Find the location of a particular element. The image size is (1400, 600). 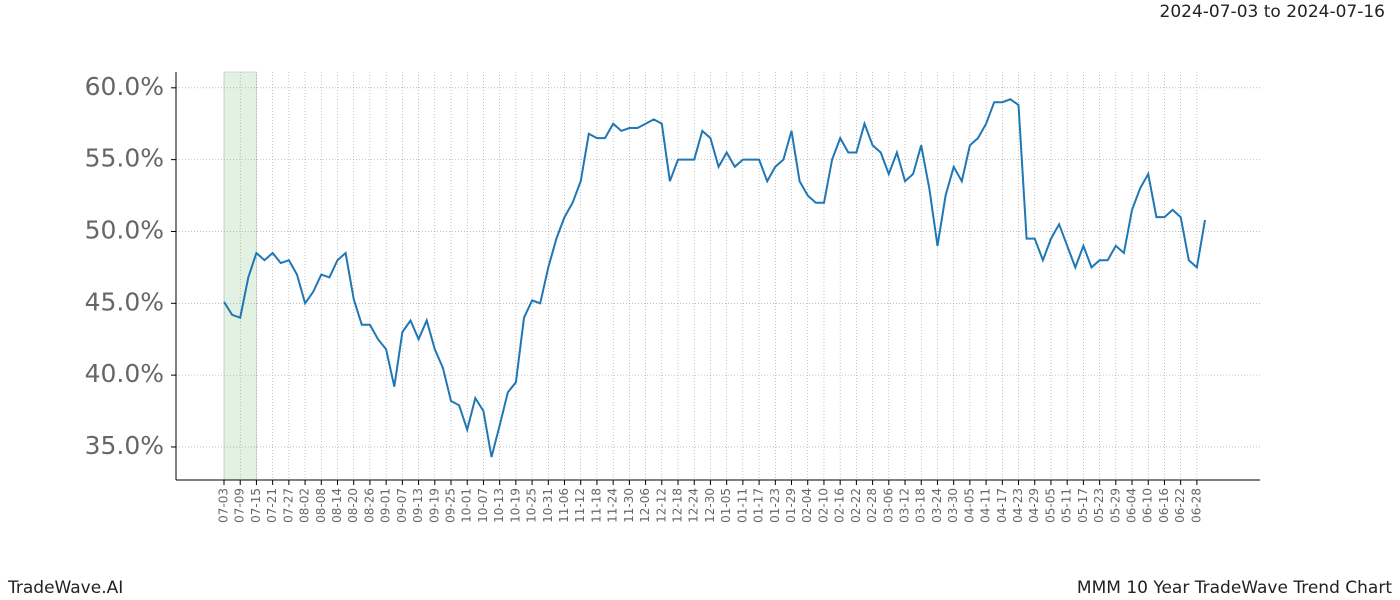

x-tick-label: 12-06 is located at coordinates (645, 505).